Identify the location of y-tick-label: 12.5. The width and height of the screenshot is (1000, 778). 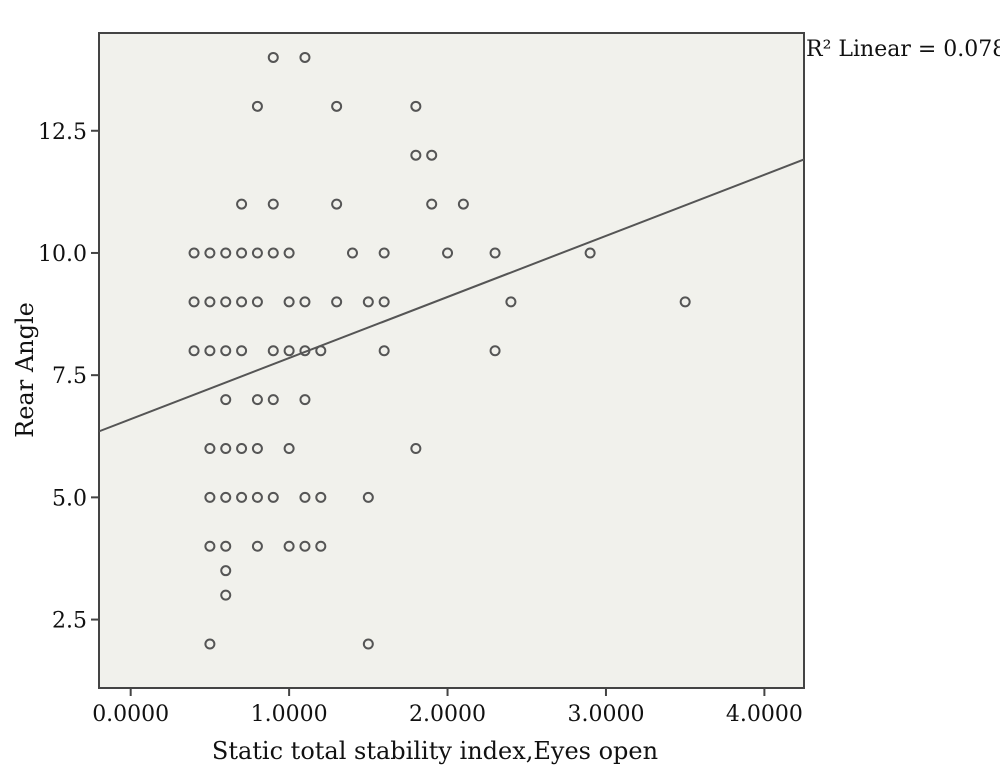
(62, 132).